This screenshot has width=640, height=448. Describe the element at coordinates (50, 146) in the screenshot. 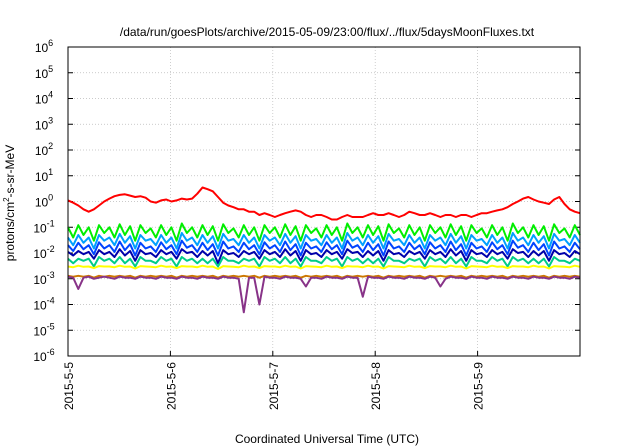

I see `y-tick-exp: 2` at that location.